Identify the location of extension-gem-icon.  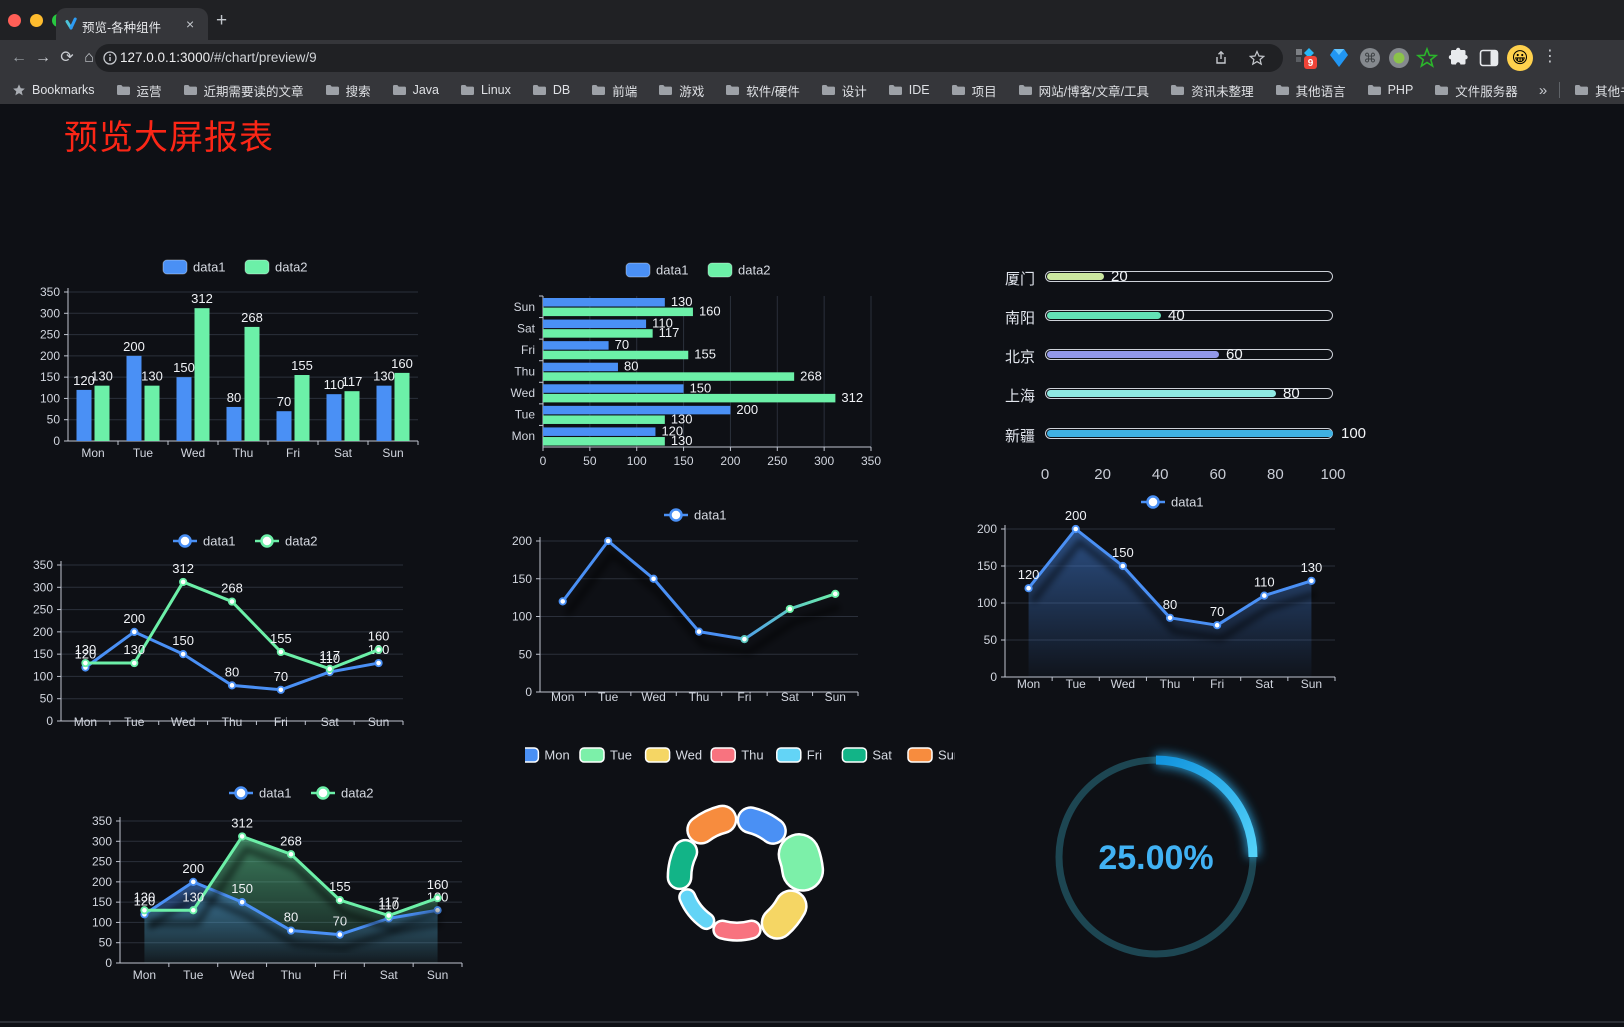
(1339, 58).